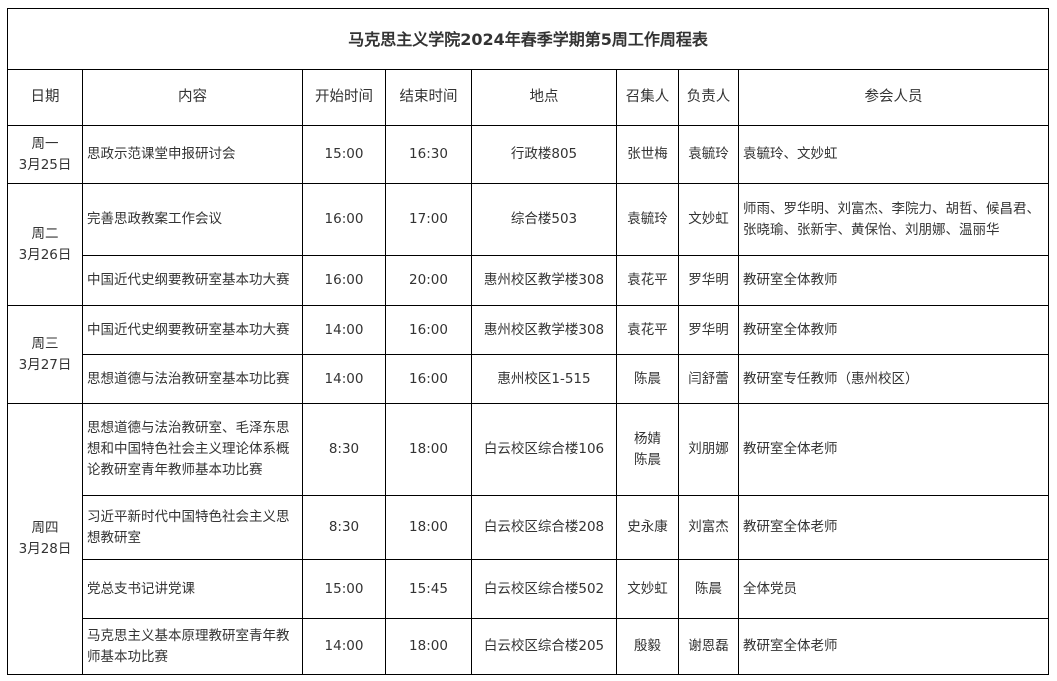  I want to click on convener: 杨婧, so click(647, 438).